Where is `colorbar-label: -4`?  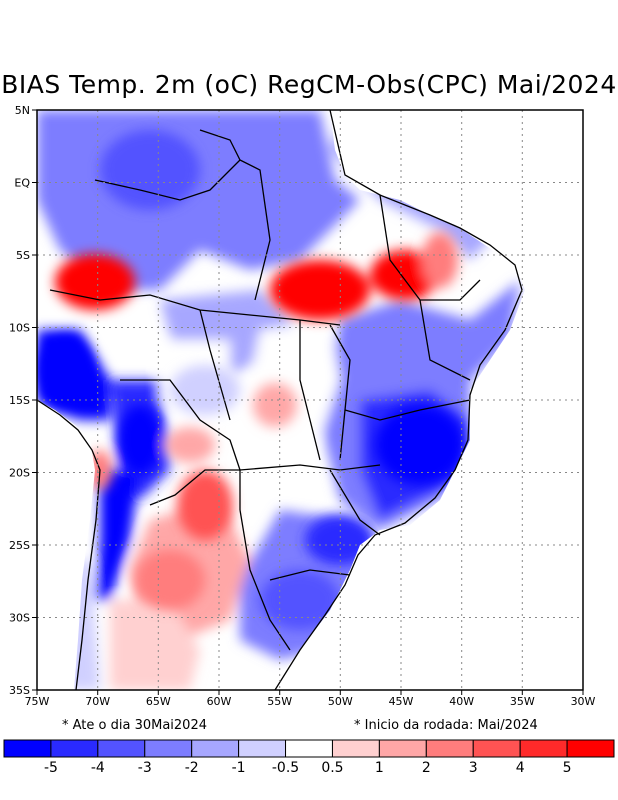
colorbar-label: -4 is located at coordinates (98, 768).